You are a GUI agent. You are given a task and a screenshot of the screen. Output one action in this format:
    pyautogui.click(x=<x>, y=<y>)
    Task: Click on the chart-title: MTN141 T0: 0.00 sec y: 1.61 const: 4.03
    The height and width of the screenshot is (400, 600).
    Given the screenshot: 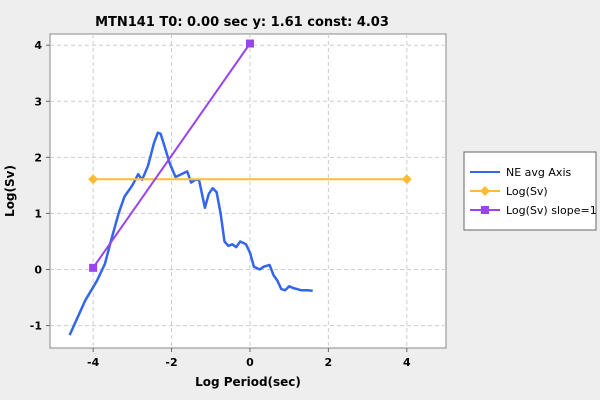 What is the action you would take?
    pyautogui.click(x=242, y=22)
    